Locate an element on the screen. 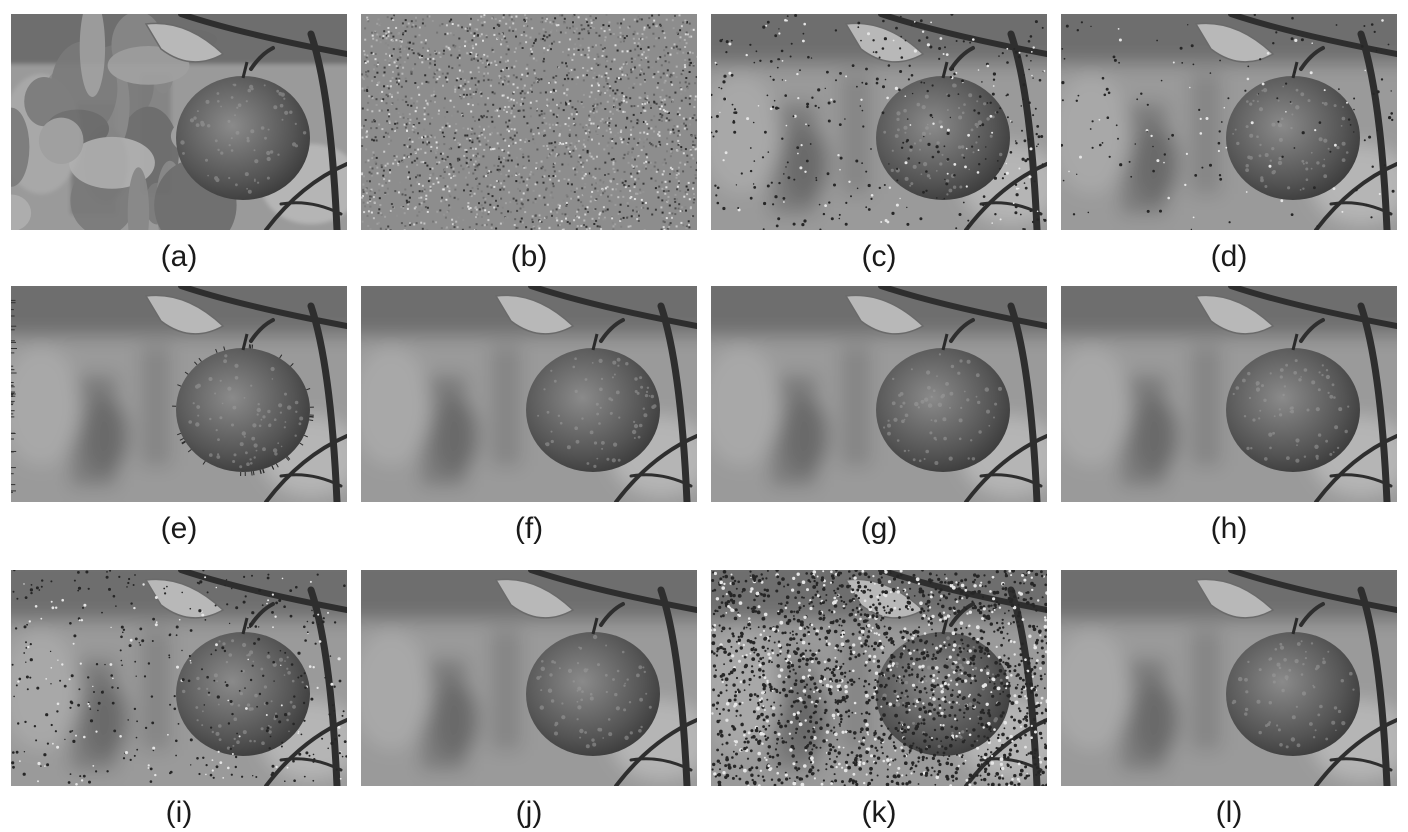 This screenshot has width=1408, height=832. panel-caption: (c) is located at coordinates (879, 256).